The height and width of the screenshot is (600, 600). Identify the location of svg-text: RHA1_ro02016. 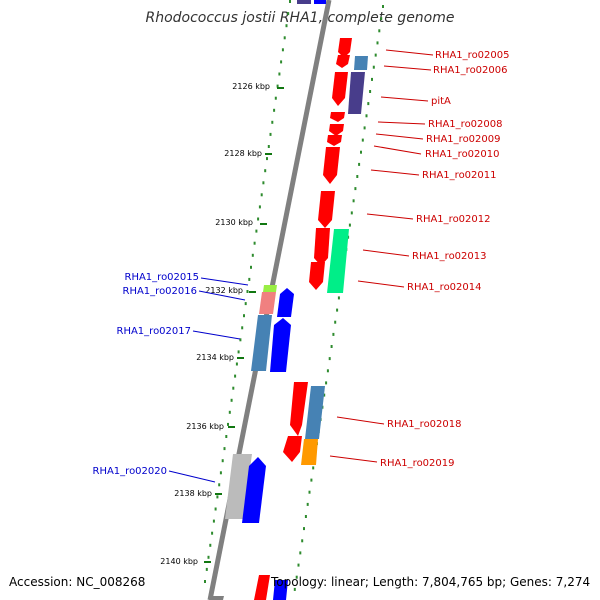
(160, 291).